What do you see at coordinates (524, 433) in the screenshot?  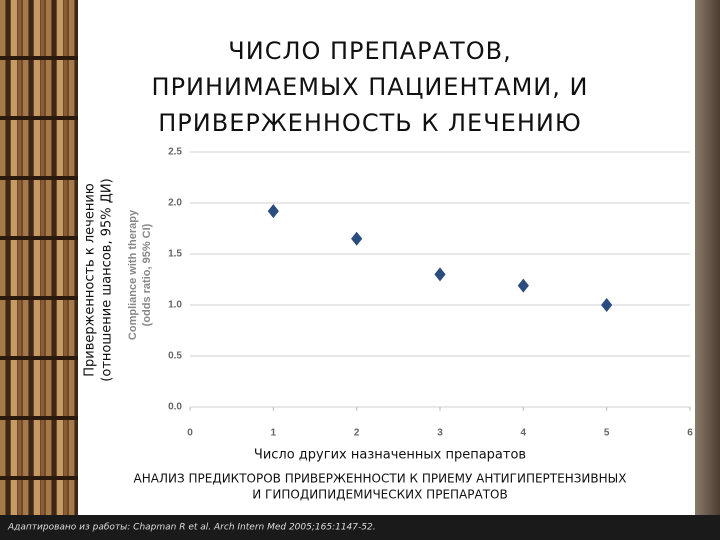 I see `x-tick-label: 4` at bounding box center [524, 433].